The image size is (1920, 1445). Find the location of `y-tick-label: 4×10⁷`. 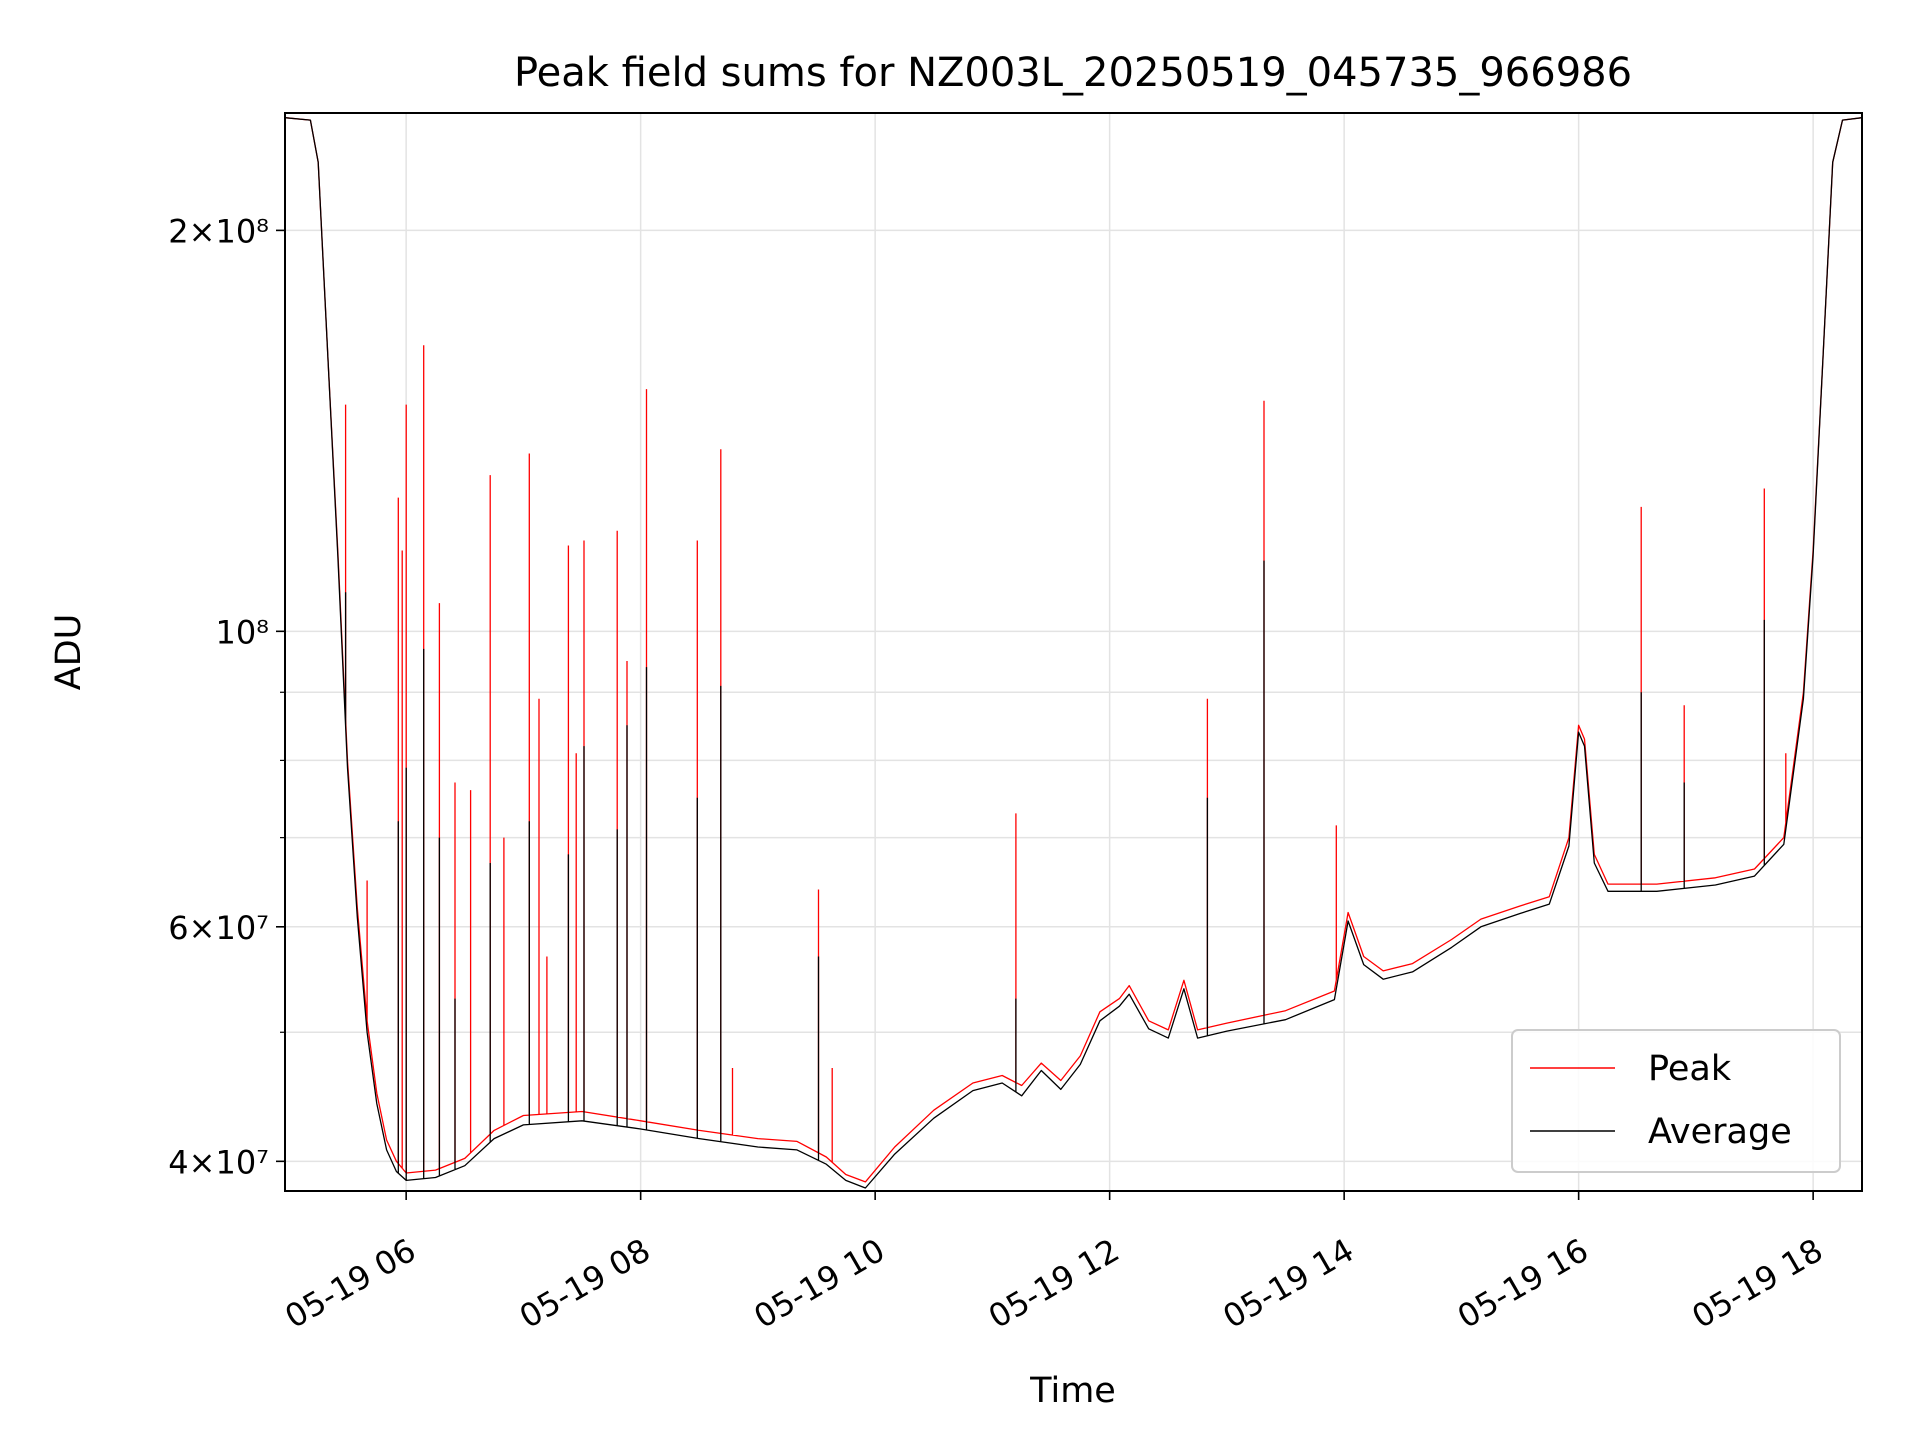

y-tick-label: 4×10⁷ is located at coordinates (218, 1162).